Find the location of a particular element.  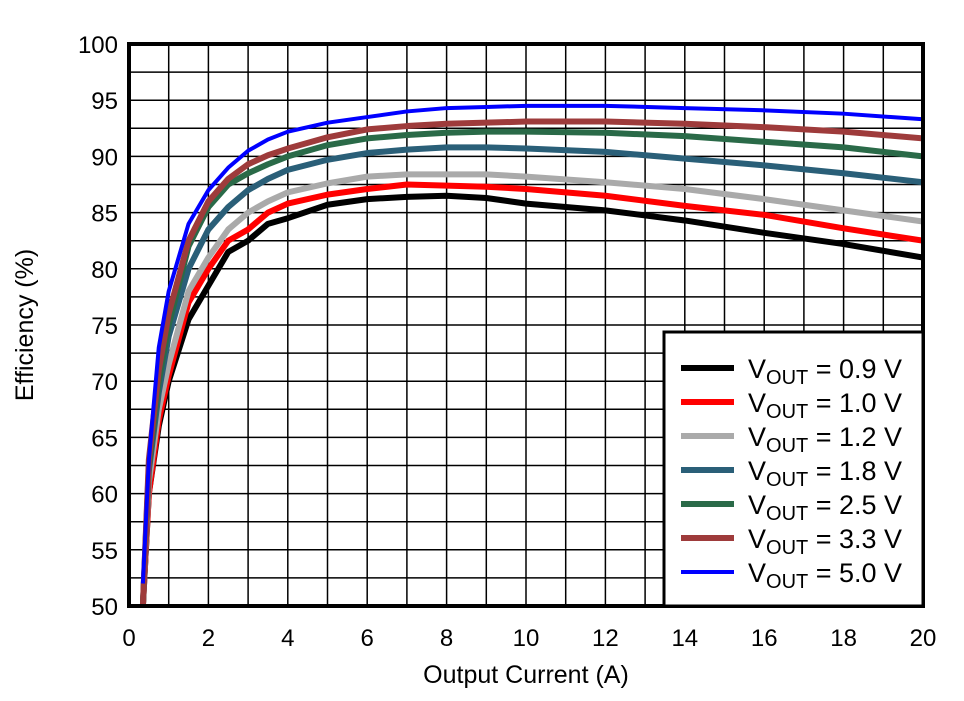

legend-entry: VOUT = 3.3 V is located at coordinates (825, 541).